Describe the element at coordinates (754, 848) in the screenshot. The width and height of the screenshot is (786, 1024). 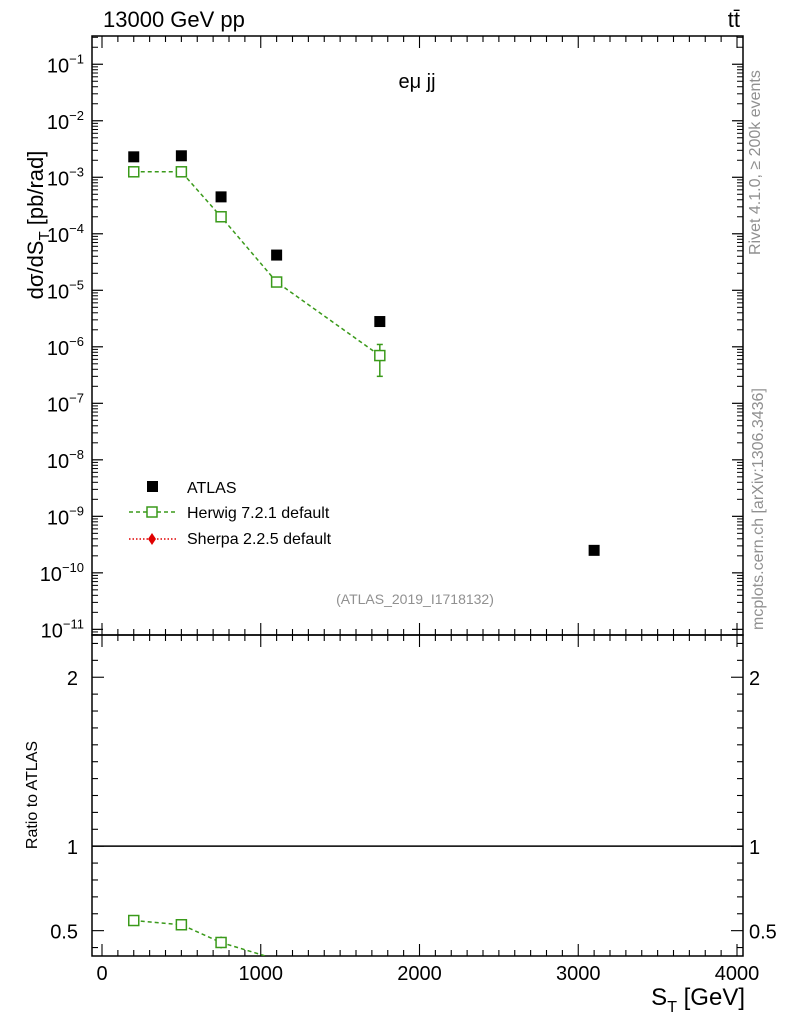
I see `ratio-y-tick-label-right: 1` at that location.